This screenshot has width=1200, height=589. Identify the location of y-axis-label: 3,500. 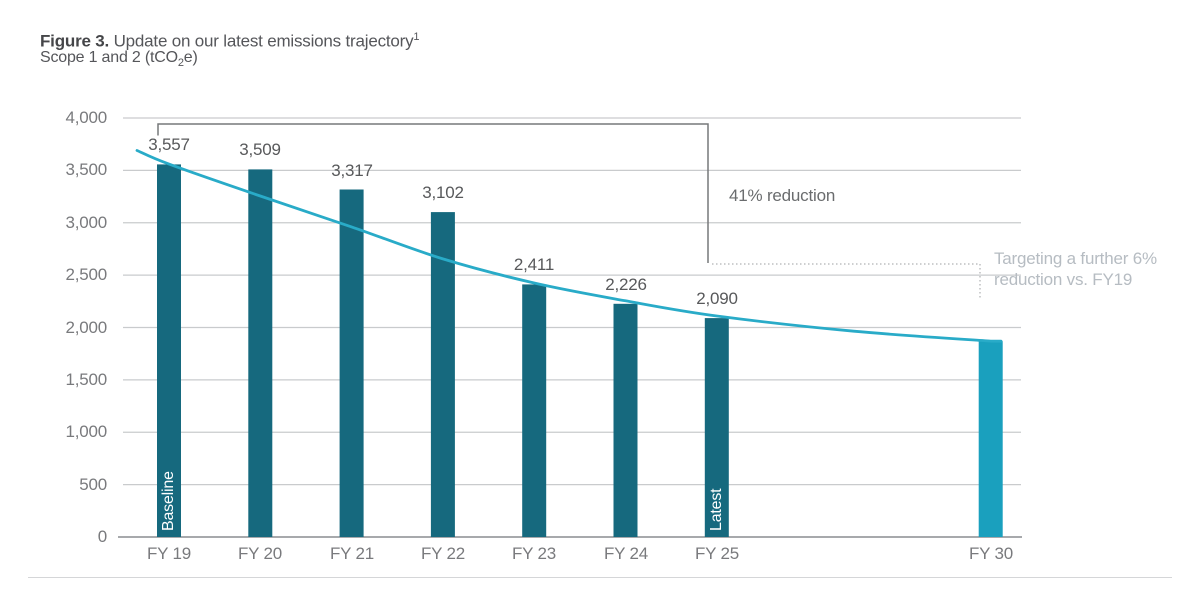
(86, 169).